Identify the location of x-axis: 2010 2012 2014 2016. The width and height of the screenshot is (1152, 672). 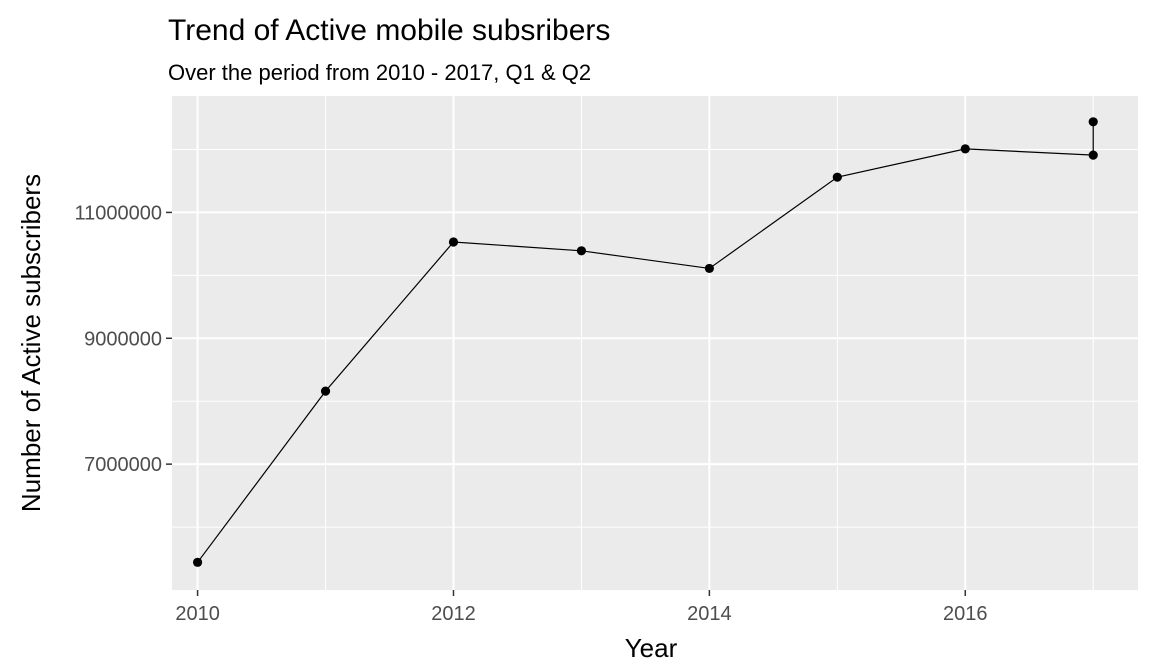
(581, 607).